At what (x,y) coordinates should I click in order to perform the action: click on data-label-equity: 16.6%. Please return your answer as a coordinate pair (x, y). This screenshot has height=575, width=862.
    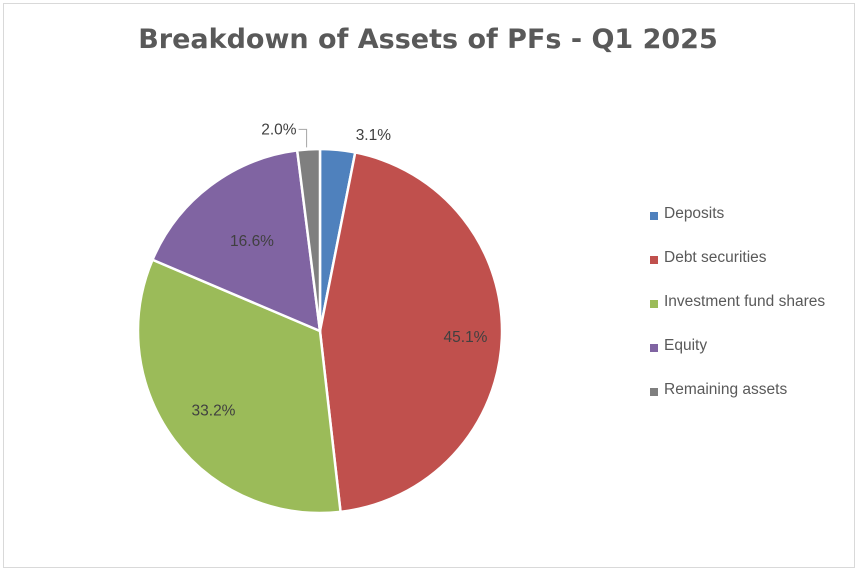
    Looking at the image, I should click on (252, 241).